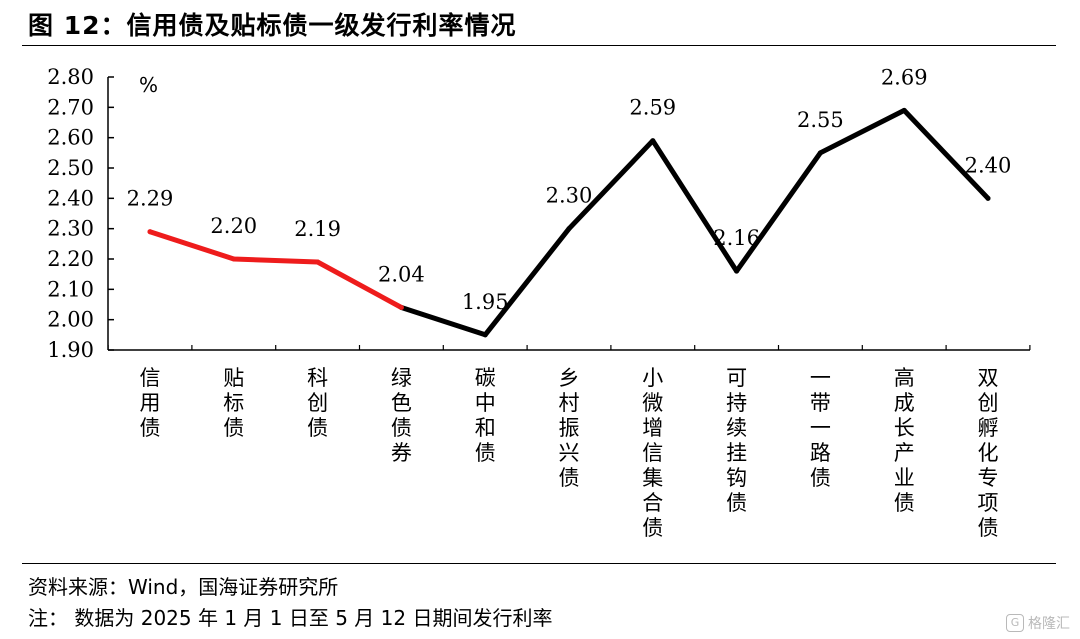 The height and width of the screenshot is (639, 1080). I want to click on y-axis-unit-label: %, so click(148, 85).